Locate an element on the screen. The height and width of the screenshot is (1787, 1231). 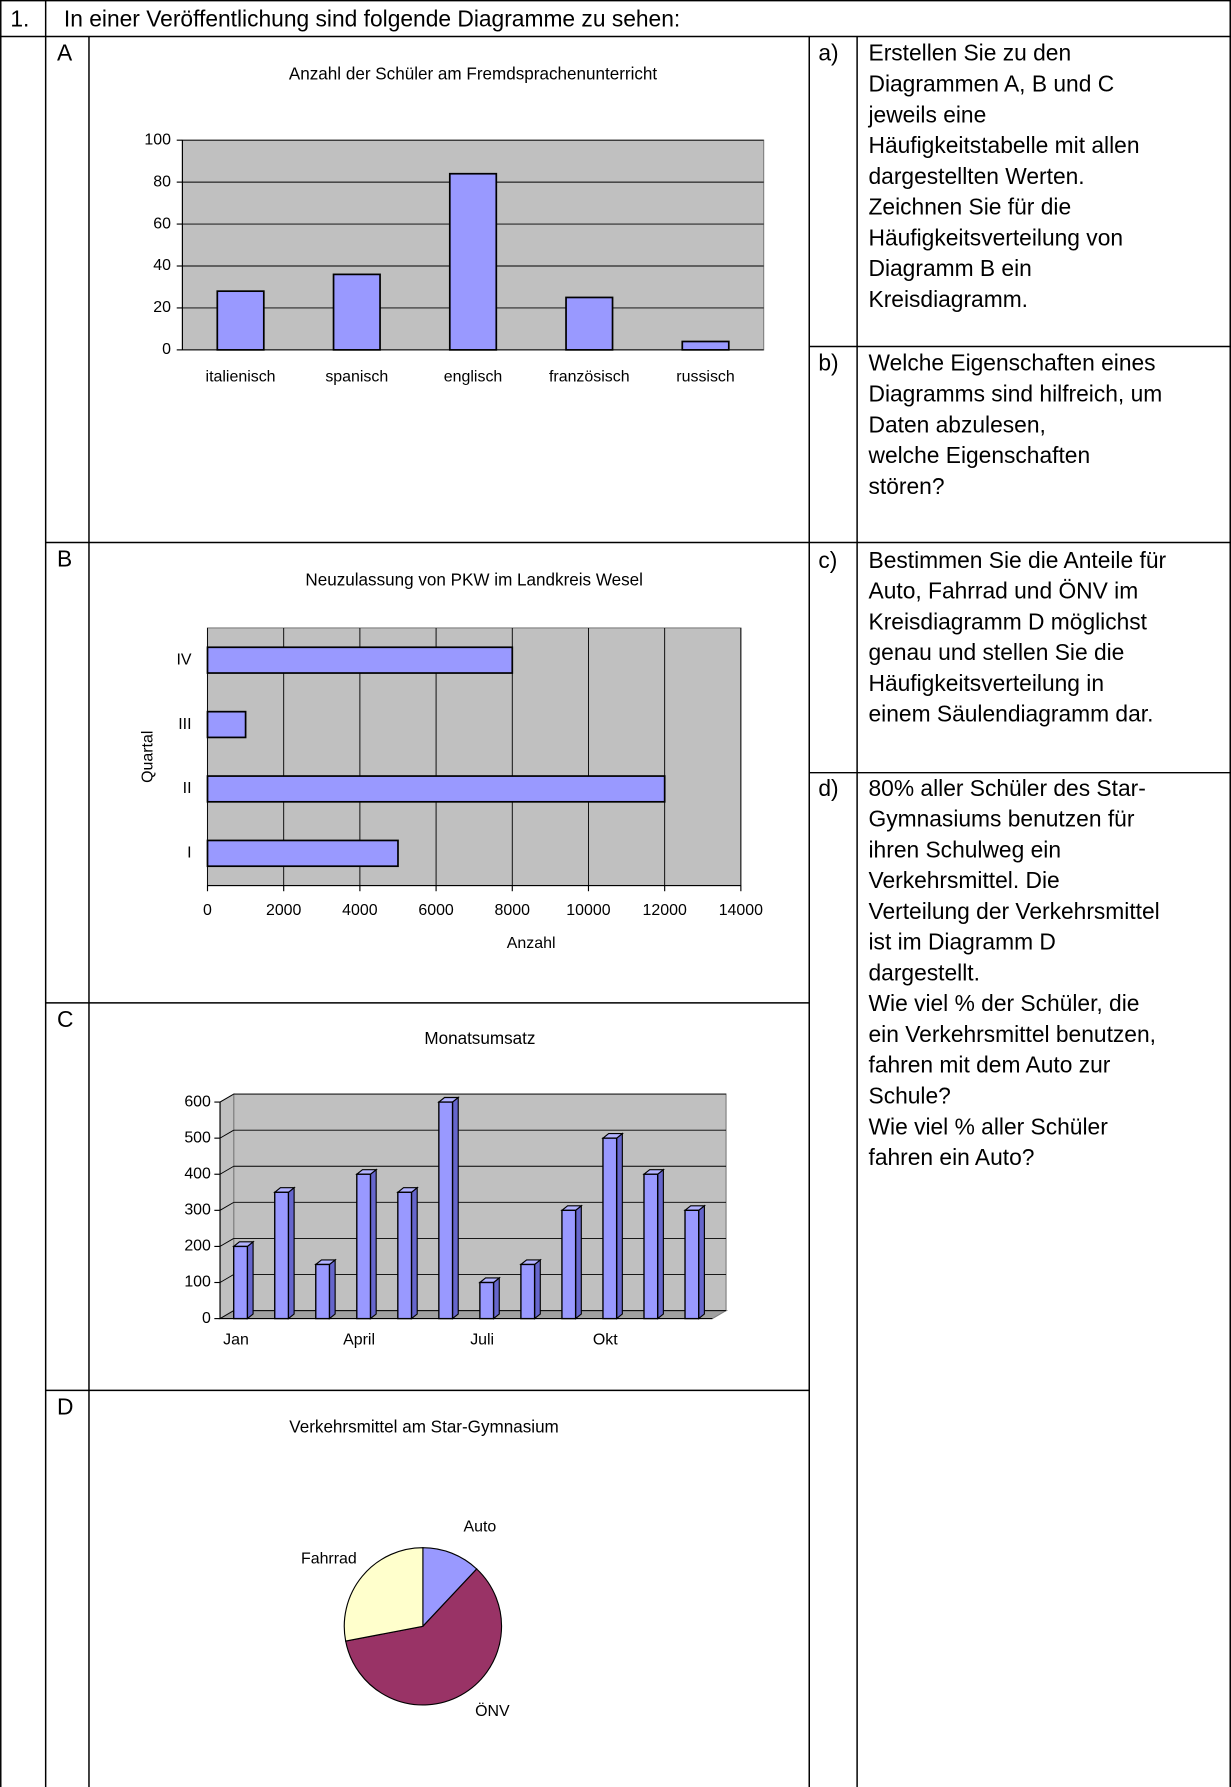
x-axis-label: Anzahl is located at coordinates (531, 943).